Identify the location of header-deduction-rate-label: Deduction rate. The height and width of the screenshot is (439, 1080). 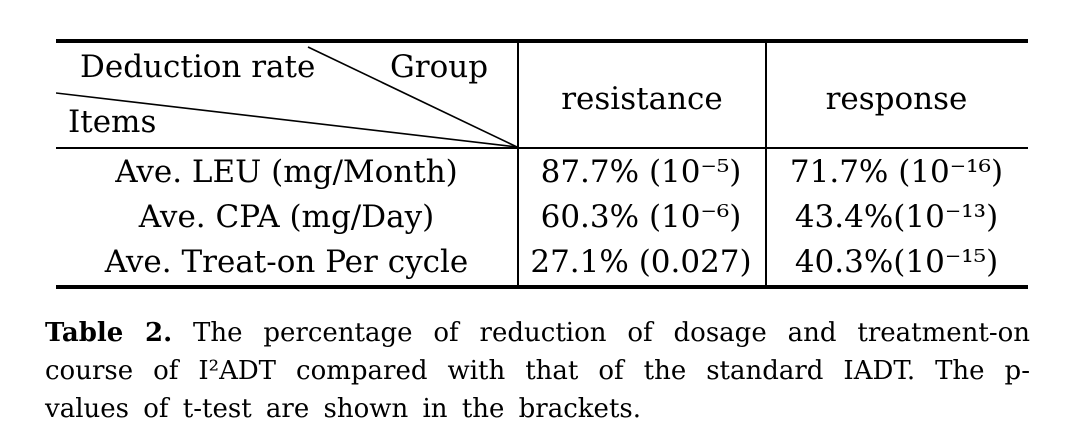
(198, 67).